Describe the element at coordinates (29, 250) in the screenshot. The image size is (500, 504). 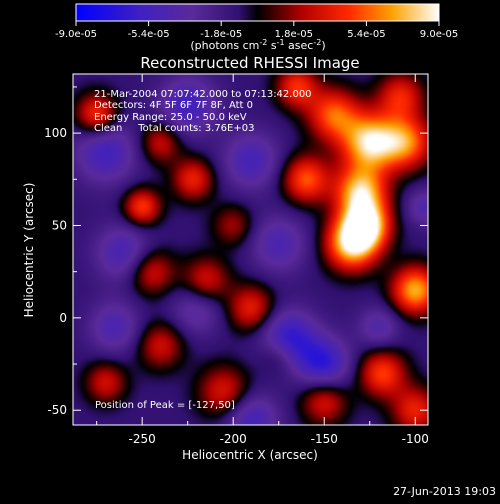
I see `y-axis-label: Heliocentric Y (arcsec)` at that location.